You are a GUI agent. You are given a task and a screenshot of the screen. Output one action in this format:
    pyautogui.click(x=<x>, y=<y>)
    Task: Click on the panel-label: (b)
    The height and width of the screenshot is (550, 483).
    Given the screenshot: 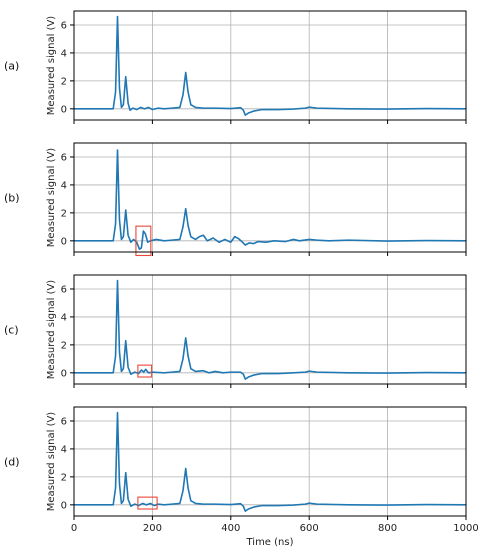 What is the action you would take?
    pyautogui.click(x=12, y=198)
    